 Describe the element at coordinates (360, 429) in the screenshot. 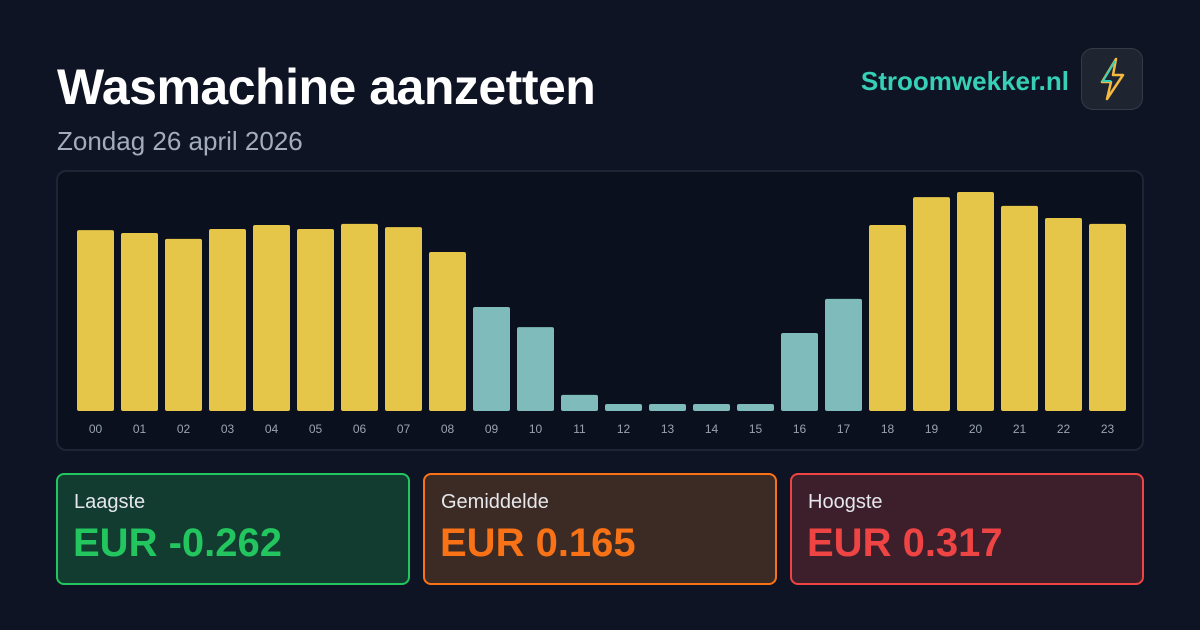

I see `x-tick-label: 06` at that location.